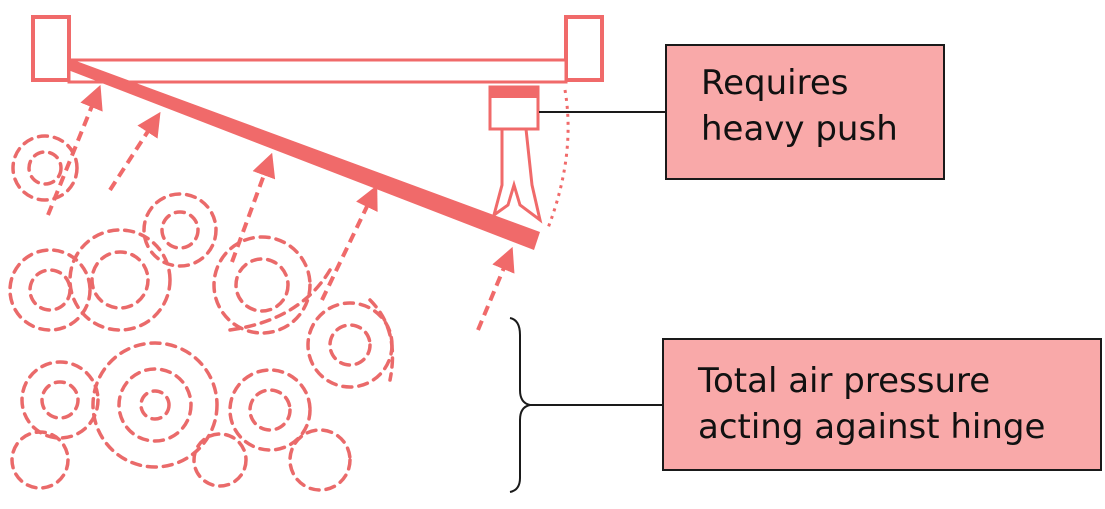 Image resolution: width=1105 pixels, height=509 pixels. I want to click on total-air-pressure-callout: Total air pressure acting against hinge, so click(882, 404).